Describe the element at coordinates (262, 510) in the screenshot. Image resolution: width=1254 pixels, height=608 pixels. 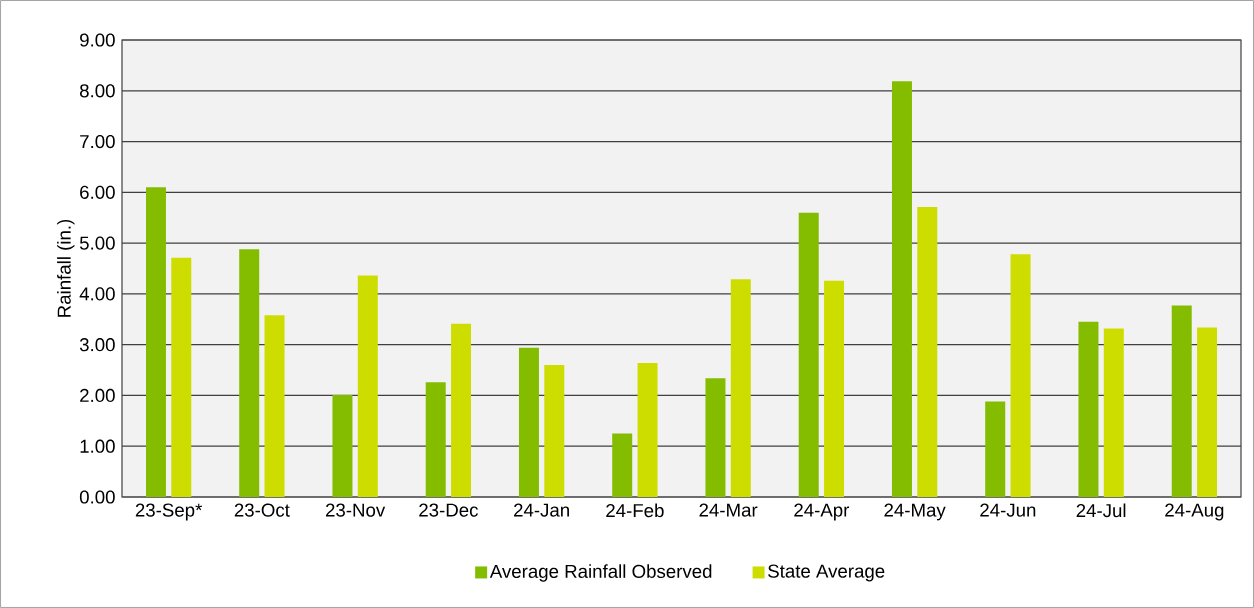
I see `x-tick-label: 23-Oct` at that location.